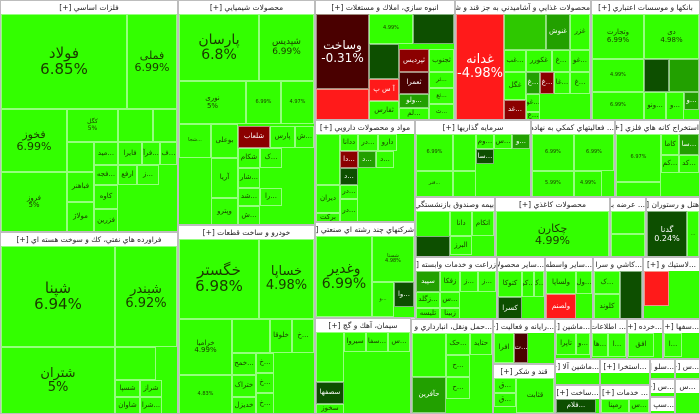 The image size is (700, 414). I want to click on sector-title: فلزات اساسي [+], so click(89, 8).